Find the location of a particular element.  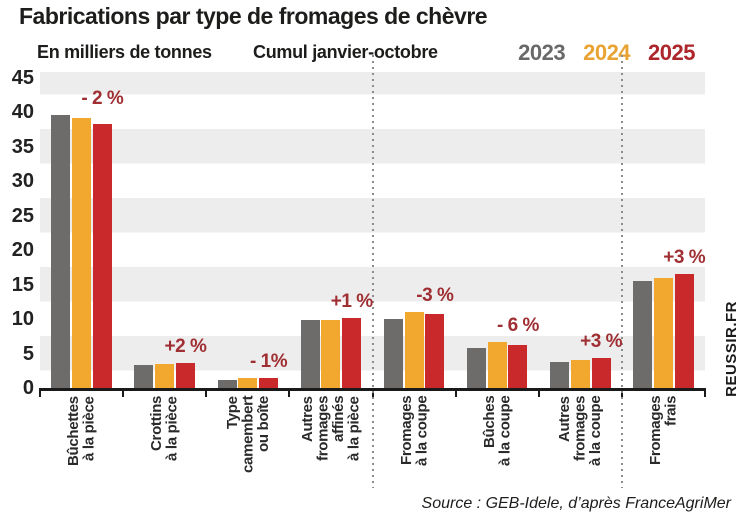

category-label: Fromages à la coupe is located at coordinates (414, 446).